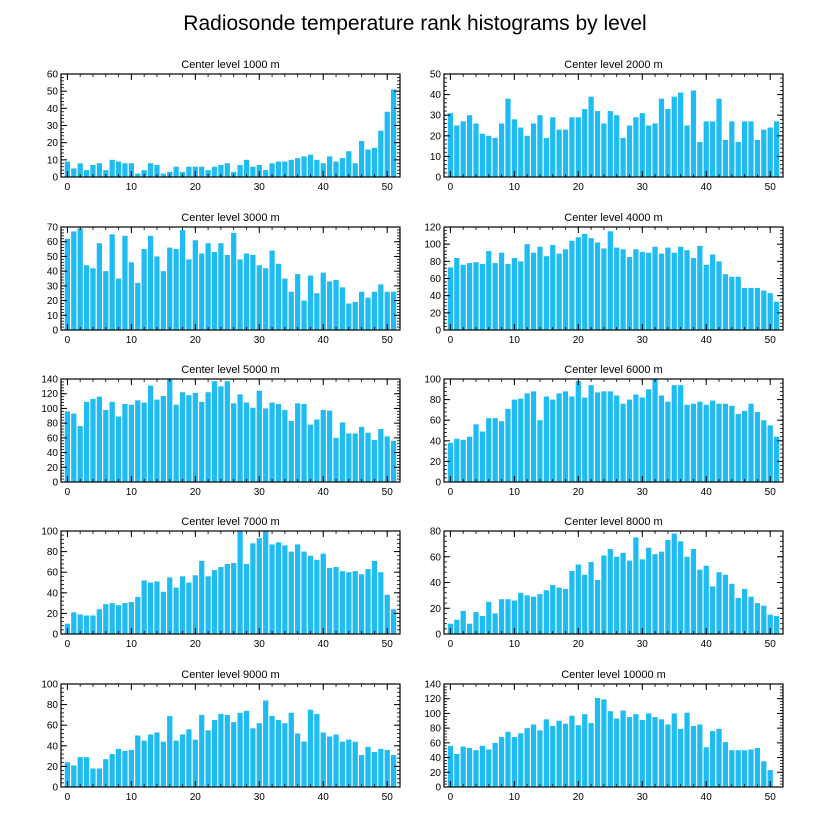  What do you see at coordinates (260, 797) in the screenshot?
I see `x-tick-label: 30` at bounding box center [260, 797].